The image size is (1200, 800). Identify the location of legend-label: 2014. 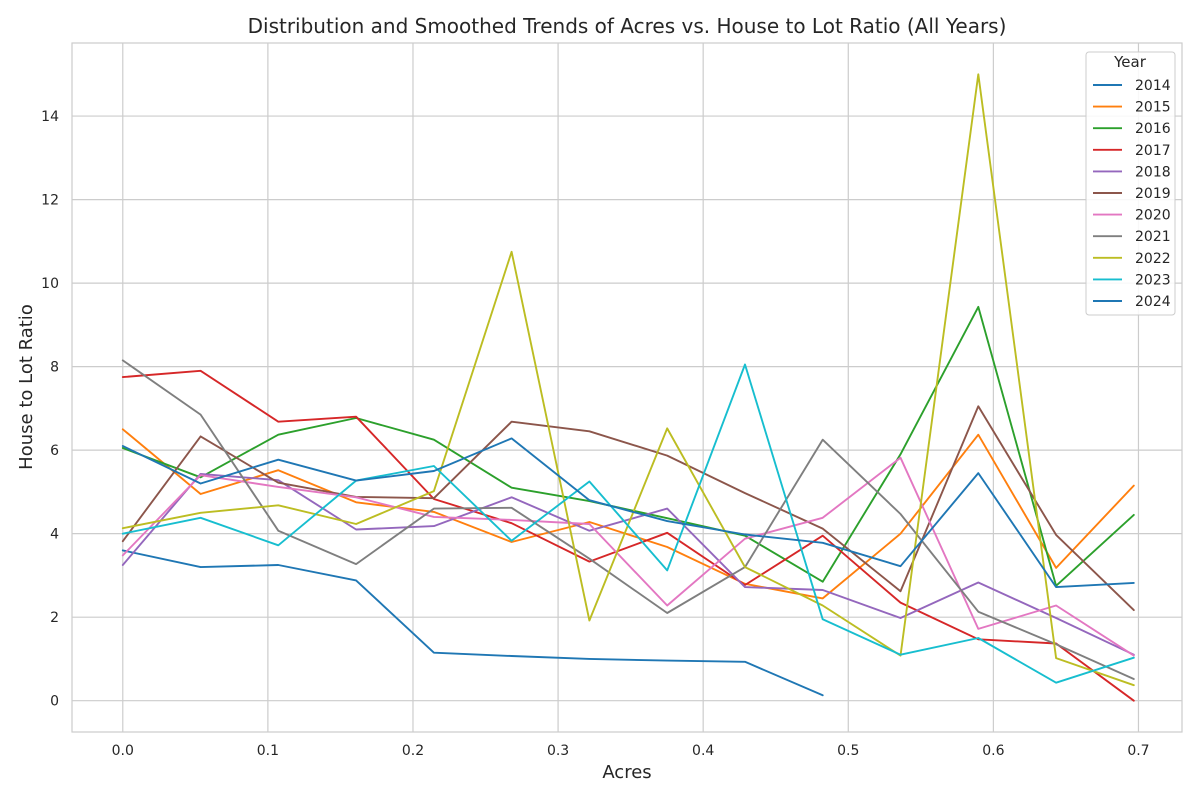
(1153, 86).